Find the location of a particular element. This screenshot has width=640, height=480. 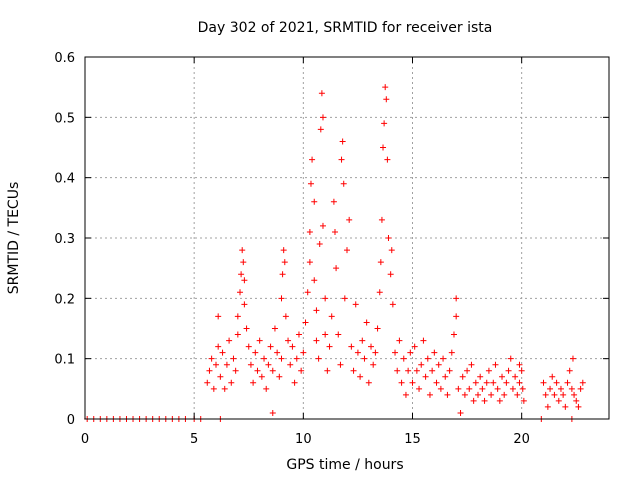

y-tick-label: 0.4 is located at coordinates (64, 179).